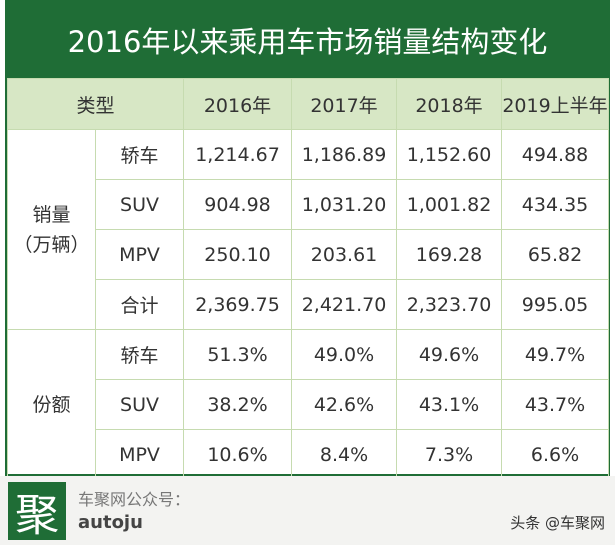  What do you see at coordinates (344, 404) in the screenshot?
I see `data-cell: 42.6%` at bounding box center [344, 404].